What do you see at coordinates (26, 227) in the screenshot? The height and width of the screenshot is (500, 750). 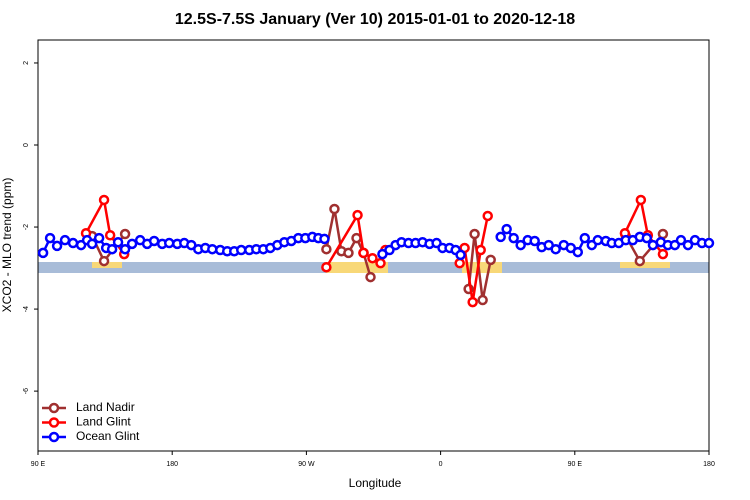 I see `y-tick-label: -2` at bounding box center [26, 227].